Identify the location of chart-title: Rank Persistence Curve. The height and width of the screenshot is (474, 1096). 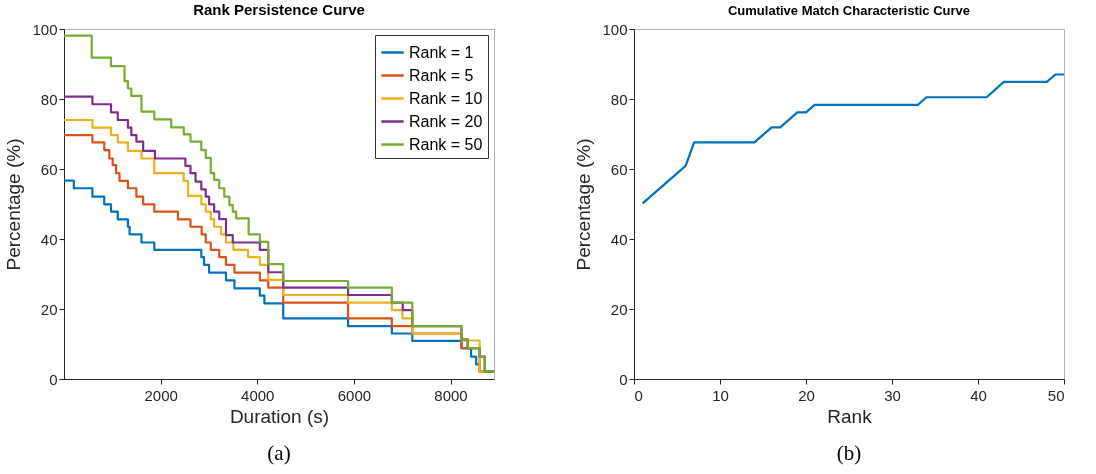
(279, 9).